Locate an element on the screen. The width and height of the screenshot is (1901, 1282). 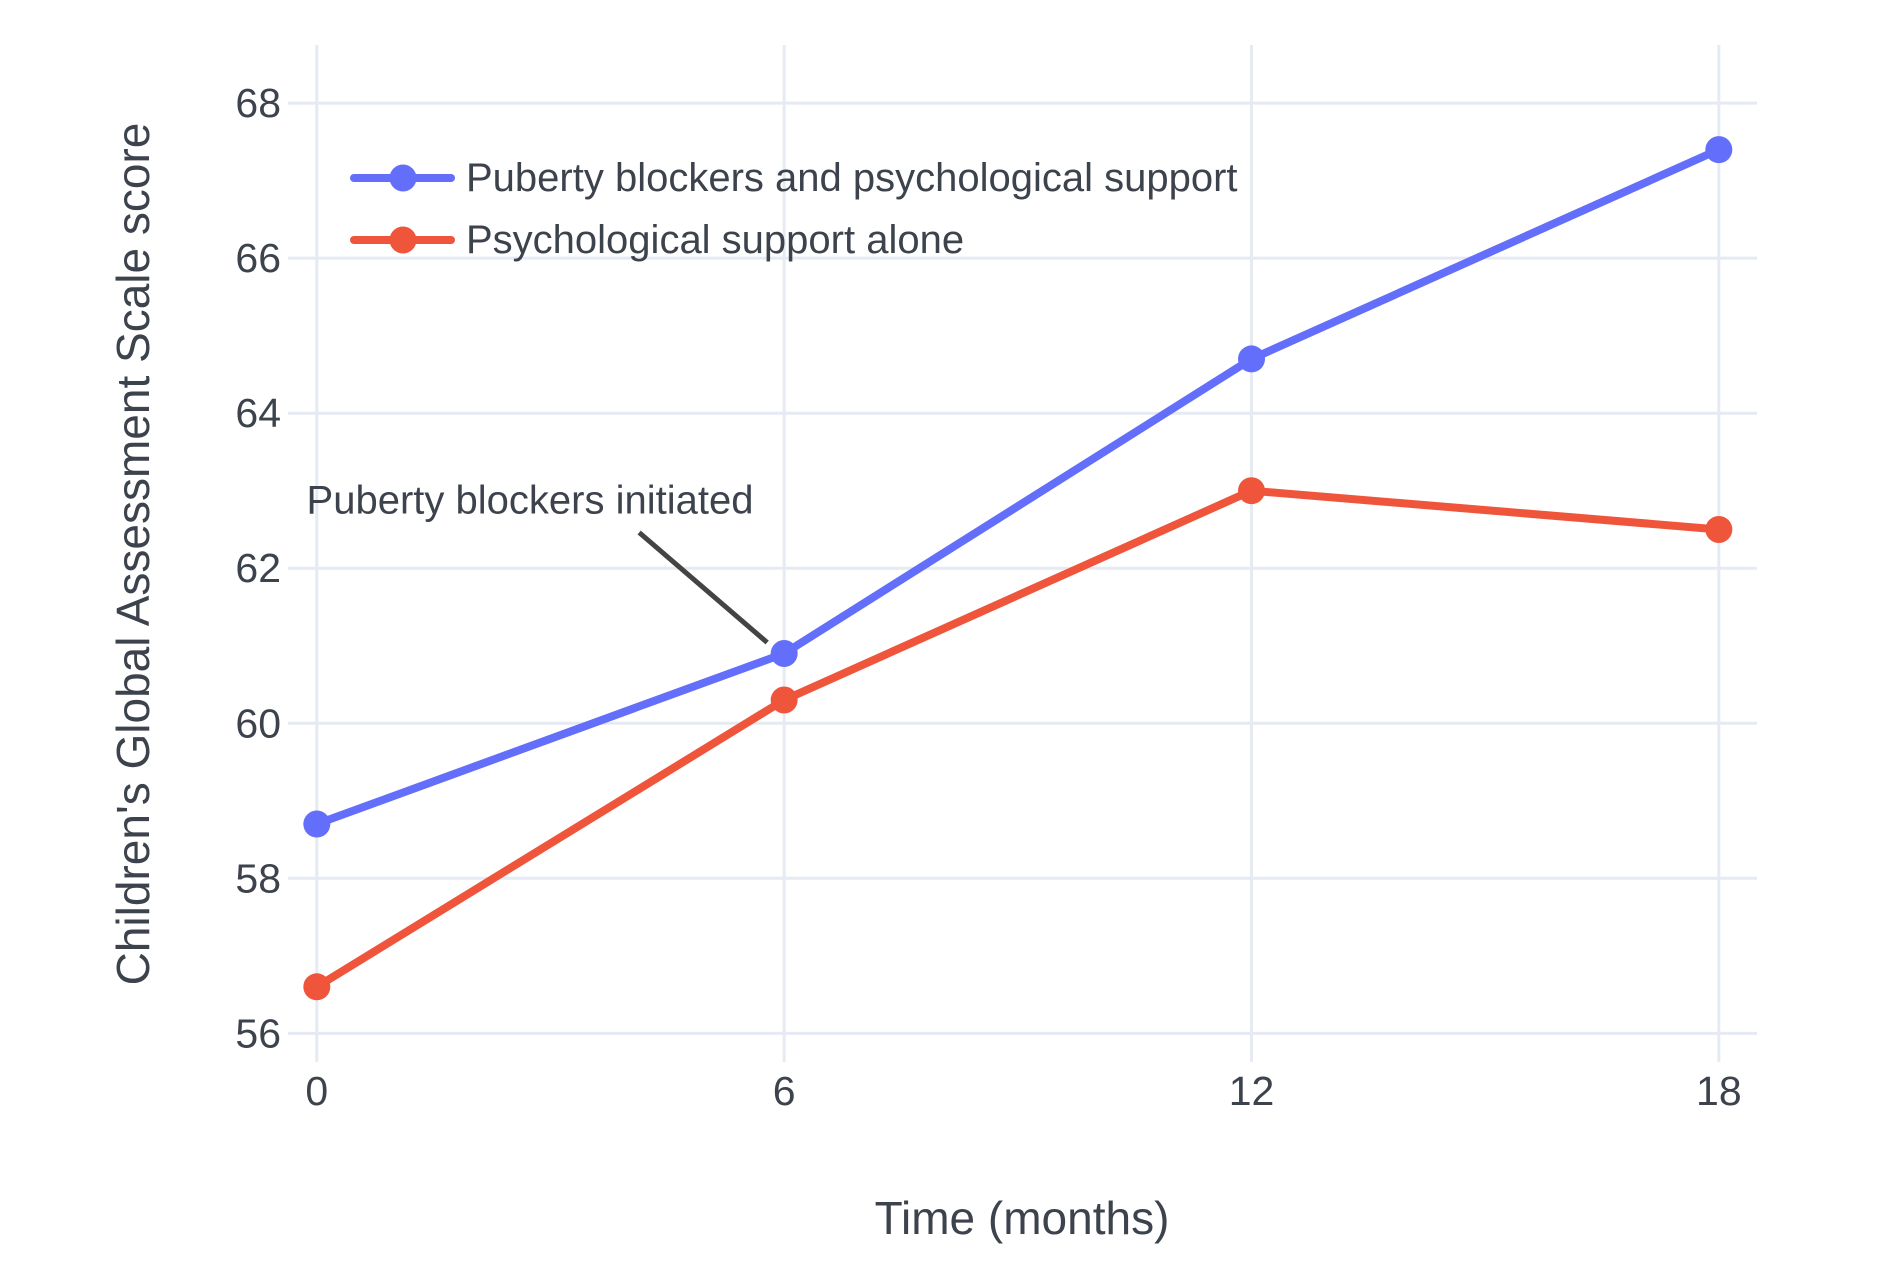
x-tick-label-18: 18 is located at coordinates (1719, 1091).